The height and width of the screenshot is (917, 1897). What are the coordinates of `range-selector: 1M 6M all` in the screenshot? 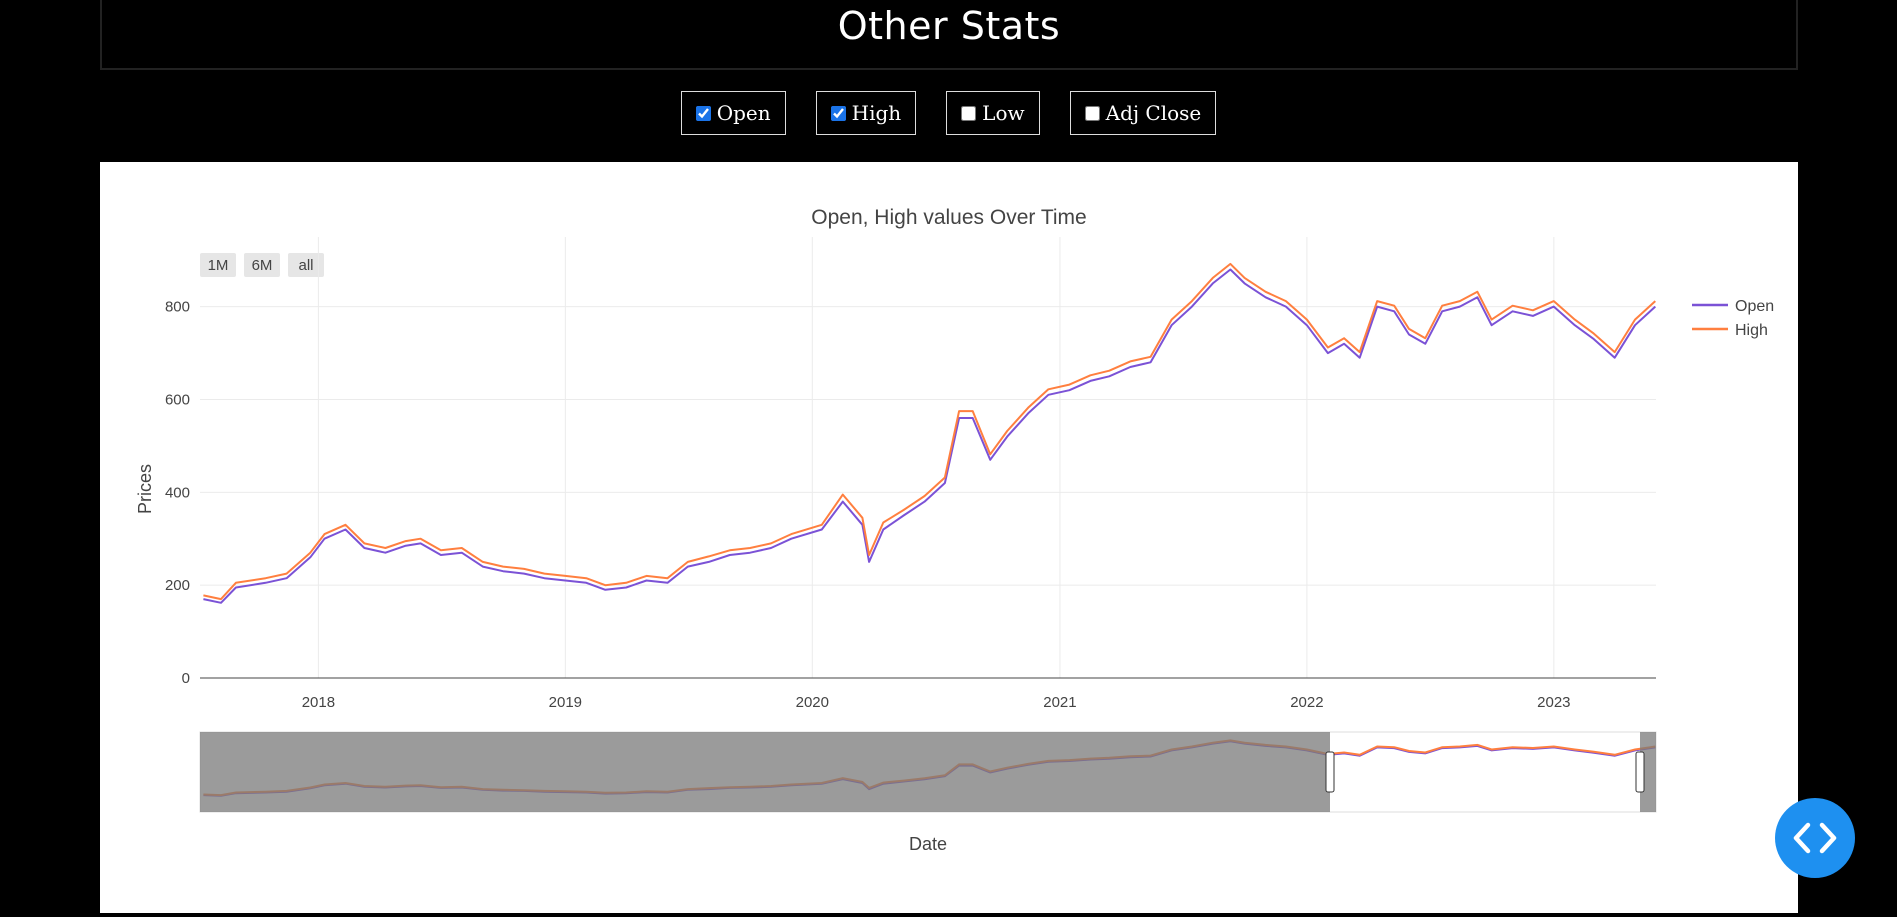 It's located at (262, 265).